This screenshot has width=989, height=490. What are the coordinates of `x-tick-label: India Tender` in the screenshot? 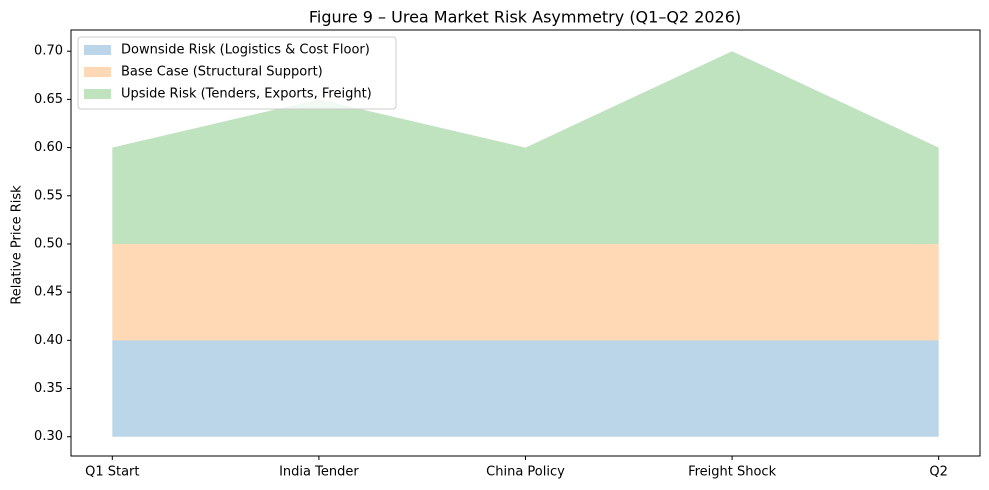 It's located at (319, 472).